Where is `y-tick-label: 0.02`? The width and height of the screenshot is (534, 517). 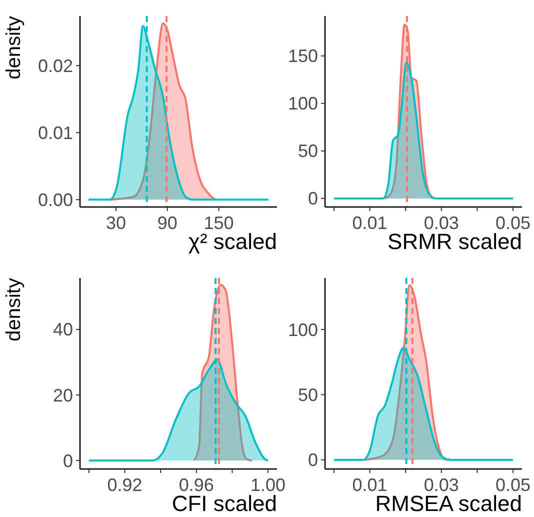
y-tick-label: 0.02 is located at coordinates (55, 66).